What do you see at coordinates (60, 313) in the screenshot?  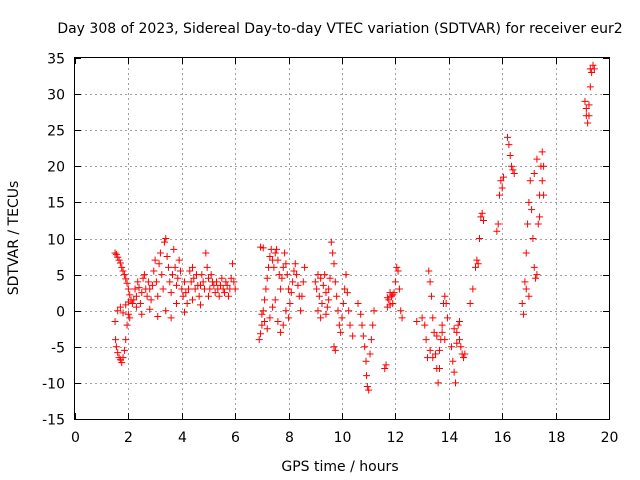 I see `y-tick-label: 0` at bounding box center [60, 313].